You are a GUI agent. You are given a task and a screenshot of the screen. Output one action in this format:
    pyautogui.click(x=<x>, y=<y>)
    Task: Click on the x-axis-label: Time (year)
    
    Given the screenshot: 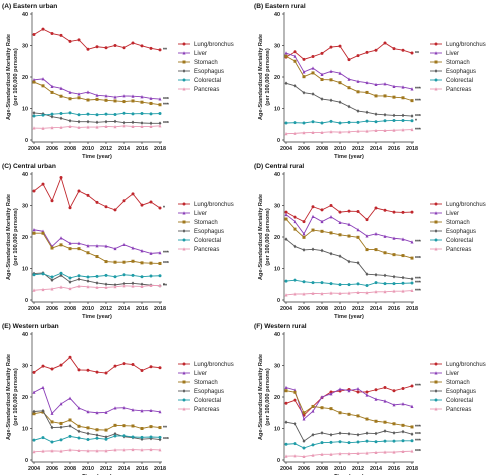 What is the action you would take?
    pyautogui.click(x=97, y=157)
    